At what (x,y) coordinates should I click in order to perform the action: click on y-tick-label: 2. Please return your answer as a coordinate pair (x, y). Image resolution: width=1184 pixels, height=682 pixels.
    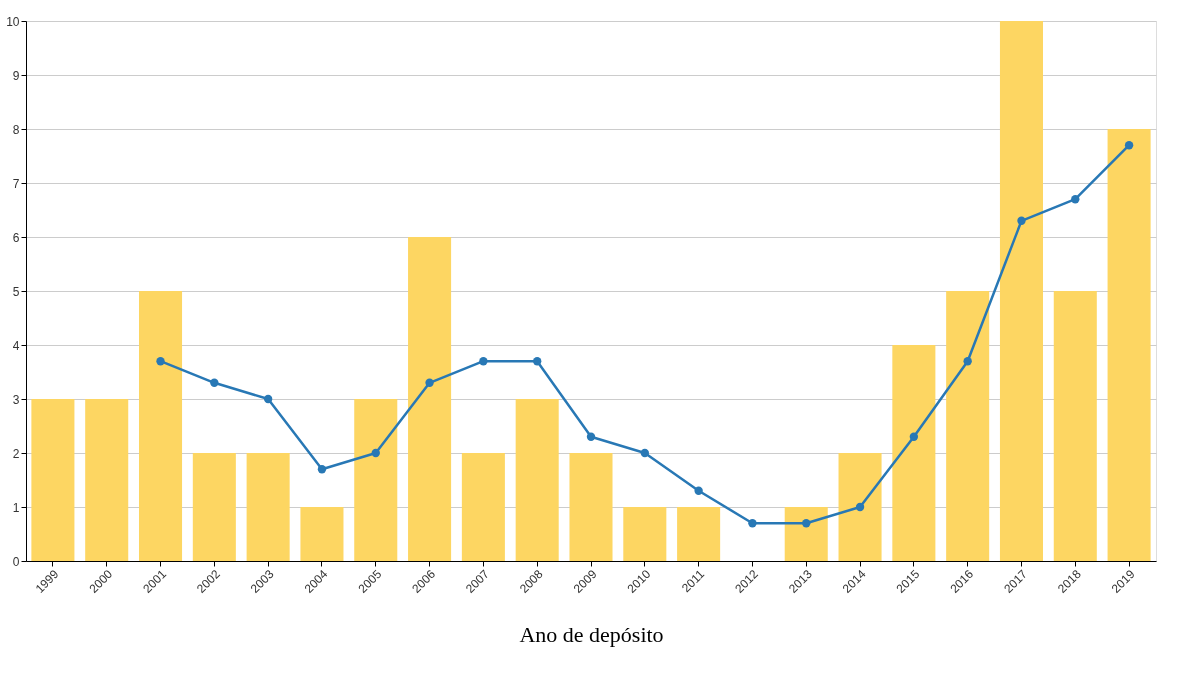
    Looking at the image, I should click on (16, 453).